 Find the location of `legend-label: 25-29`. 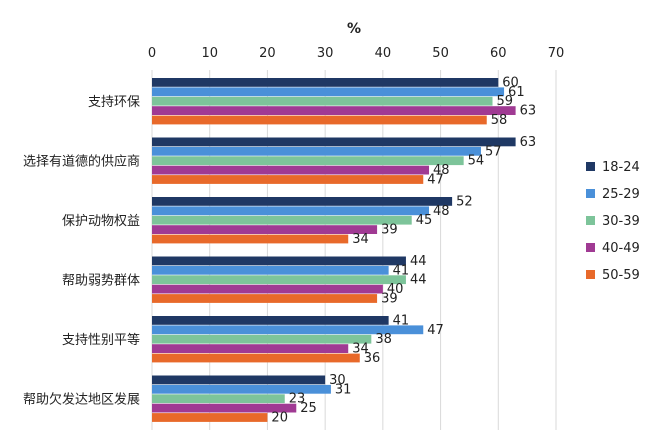

legend-label: 25-29 is located at coordinates (621, 194).